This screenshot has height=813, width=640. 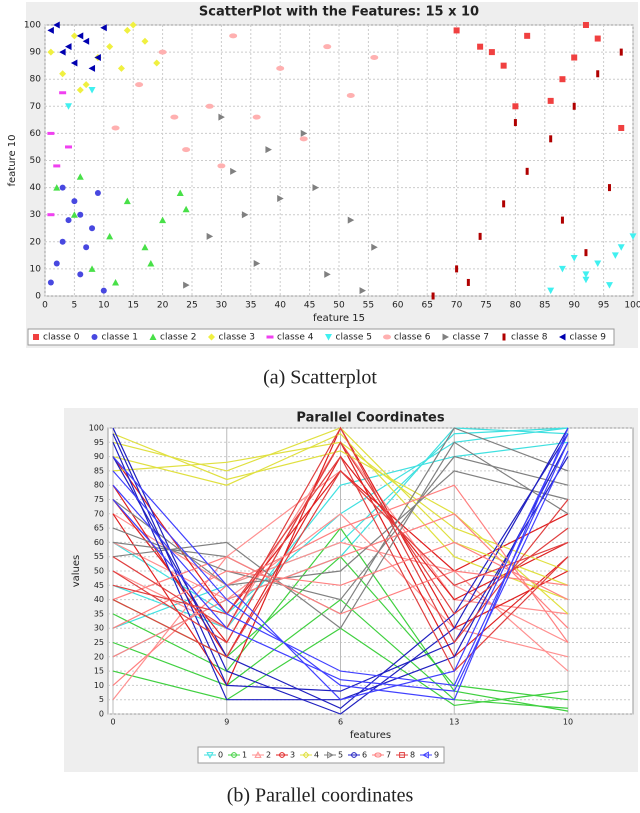 What do you see at coordinates (370, 418) in the screenshot?
I see `chart-title: Parallel Coordinates` at bounding box center [370, 418].